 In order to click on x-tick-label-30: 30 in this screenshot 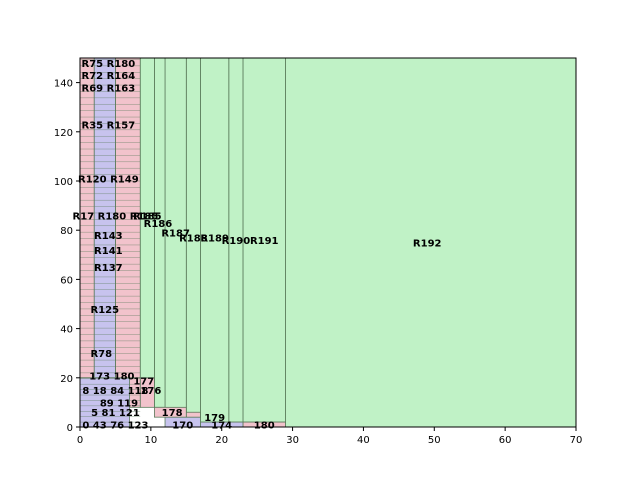, I will do `click(292, 440)`.